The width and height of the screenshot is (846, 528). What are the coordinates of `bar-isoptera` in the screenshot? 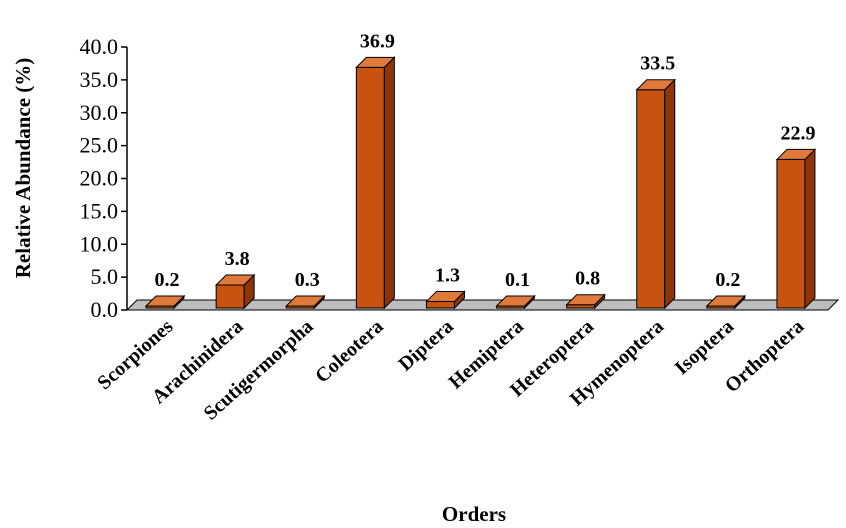 It's located at (726, 302).